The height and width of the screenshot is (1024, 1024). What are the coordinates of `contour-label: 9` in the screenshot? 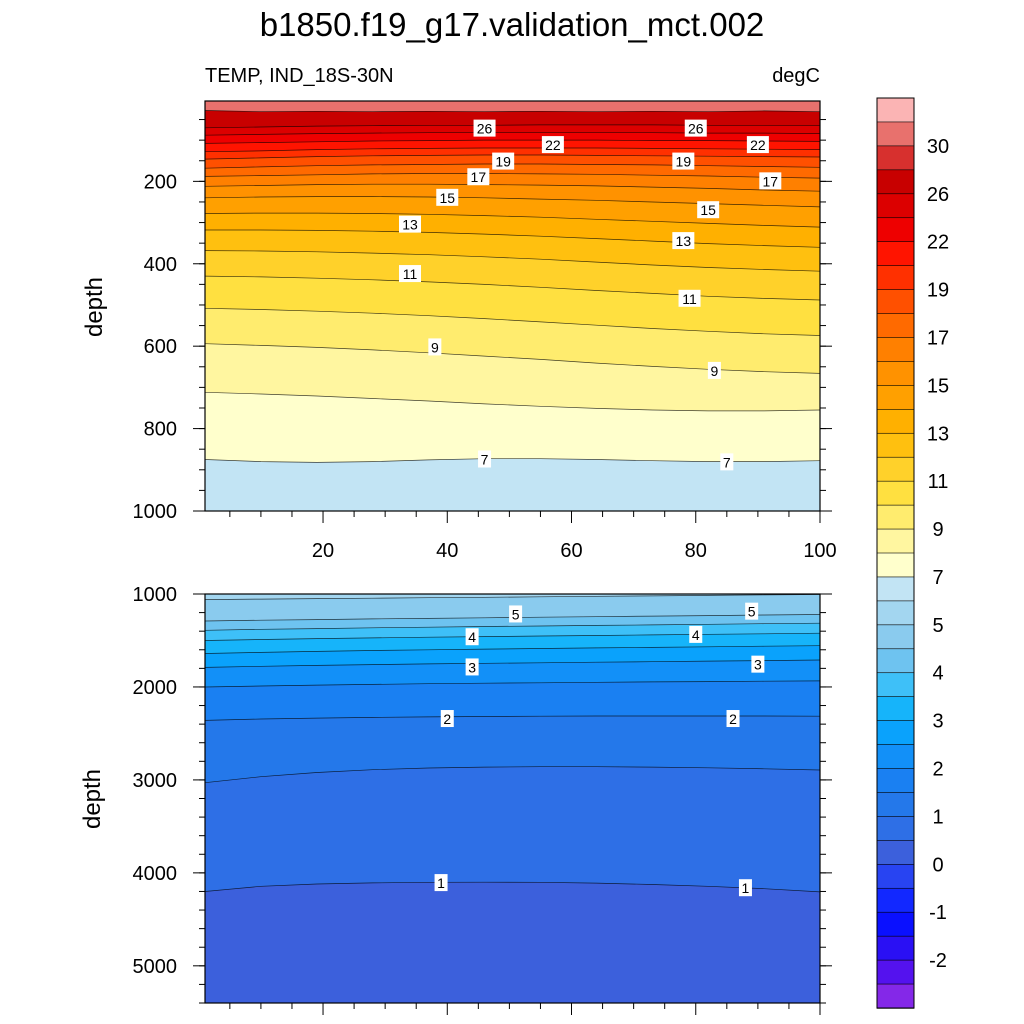 It's located at (435, 347).